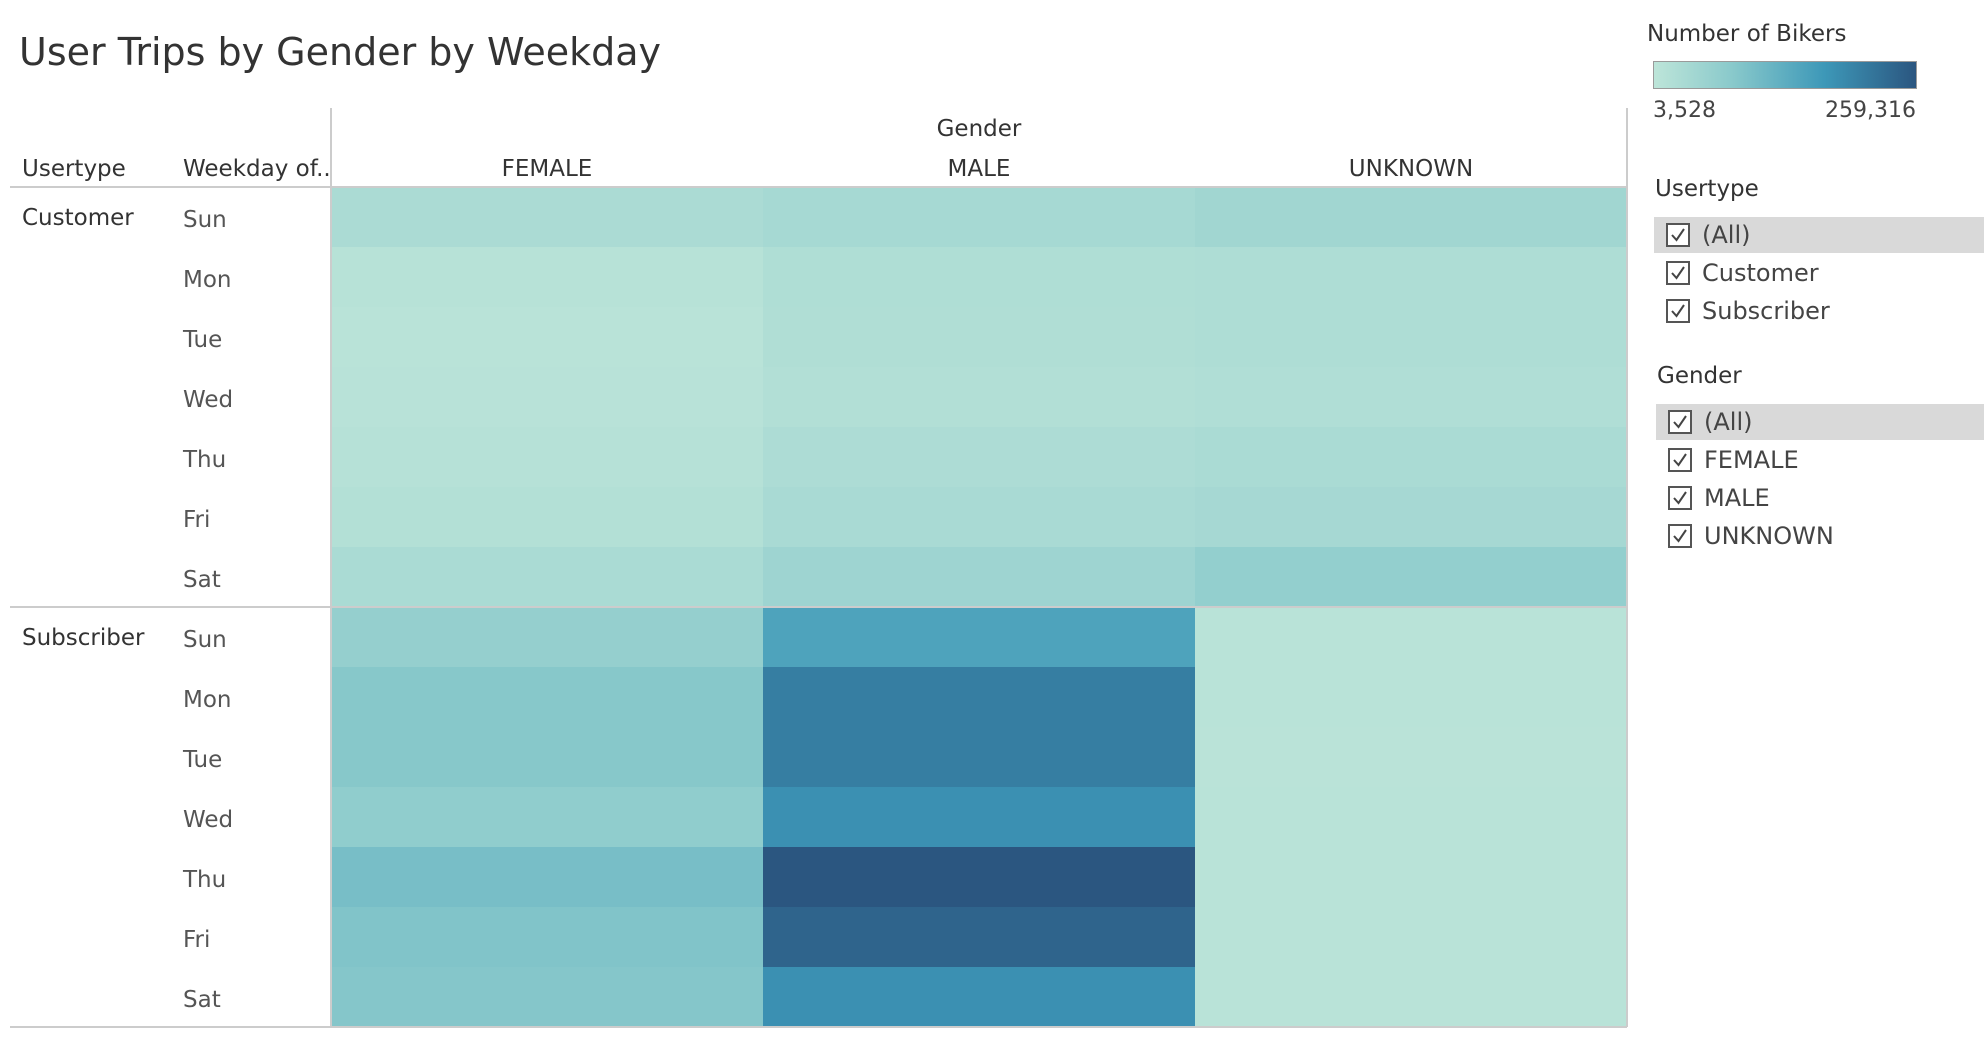 The height and width of the screenshot is (1064, 1984). I want to click on gender-filter-unknown: UNKNOWN, so click(1820, 536).